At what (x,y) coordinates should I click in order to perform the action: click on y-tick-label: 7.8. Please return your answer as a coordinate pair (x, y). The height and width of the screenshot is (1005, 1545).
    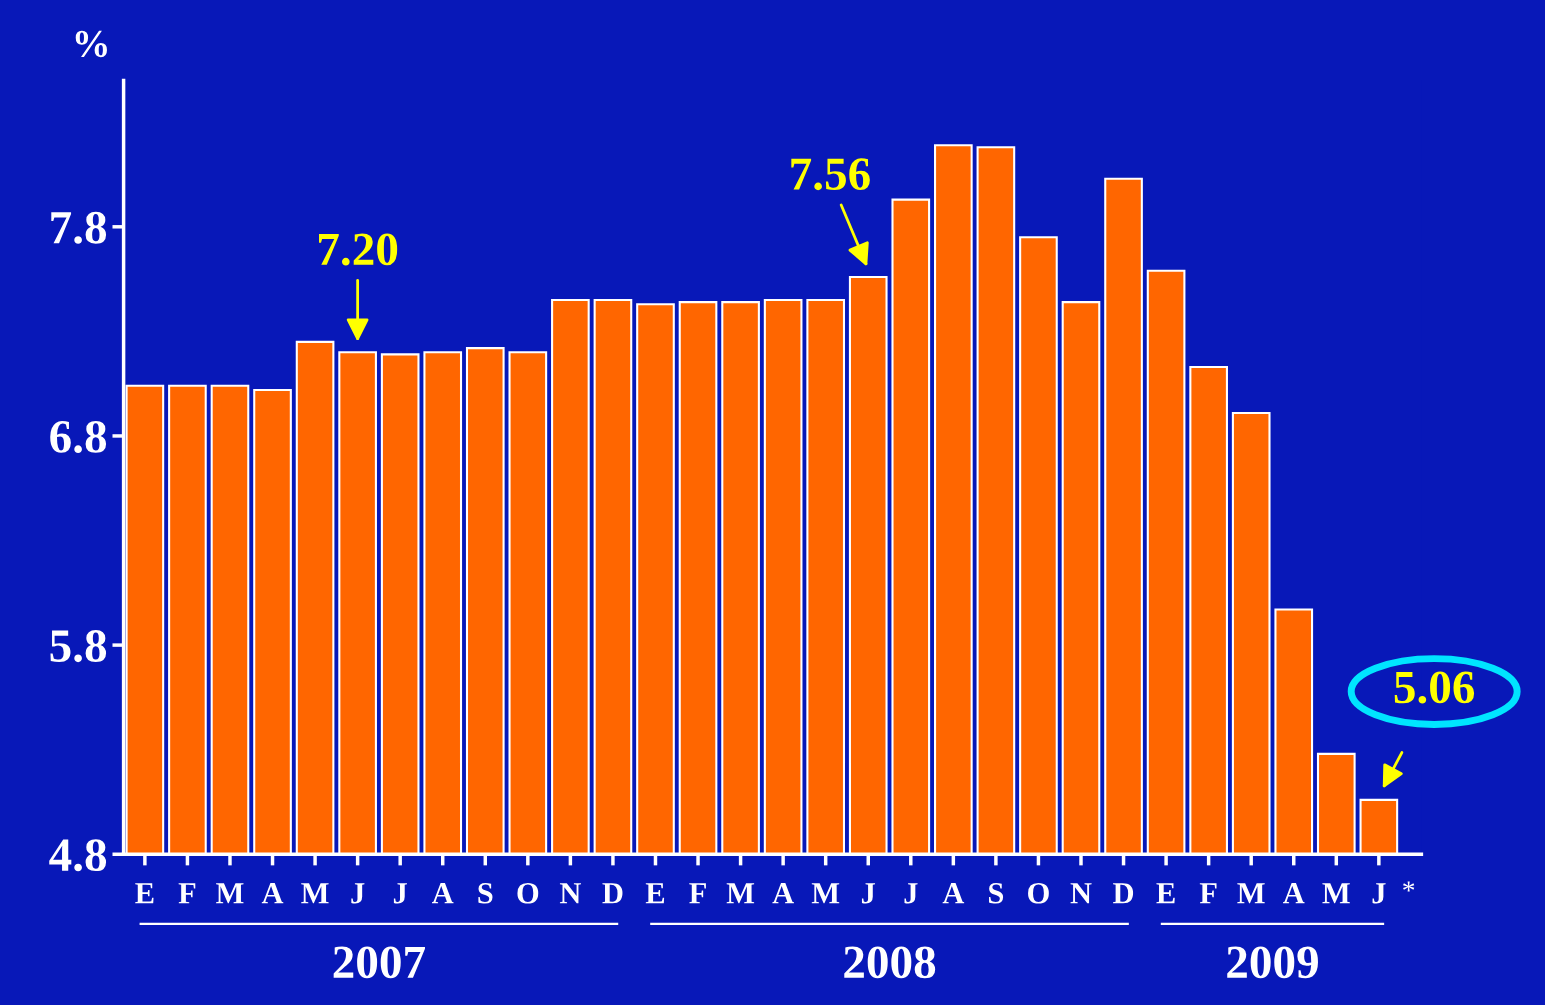
    Looking at the image, I should click on (79, 227).